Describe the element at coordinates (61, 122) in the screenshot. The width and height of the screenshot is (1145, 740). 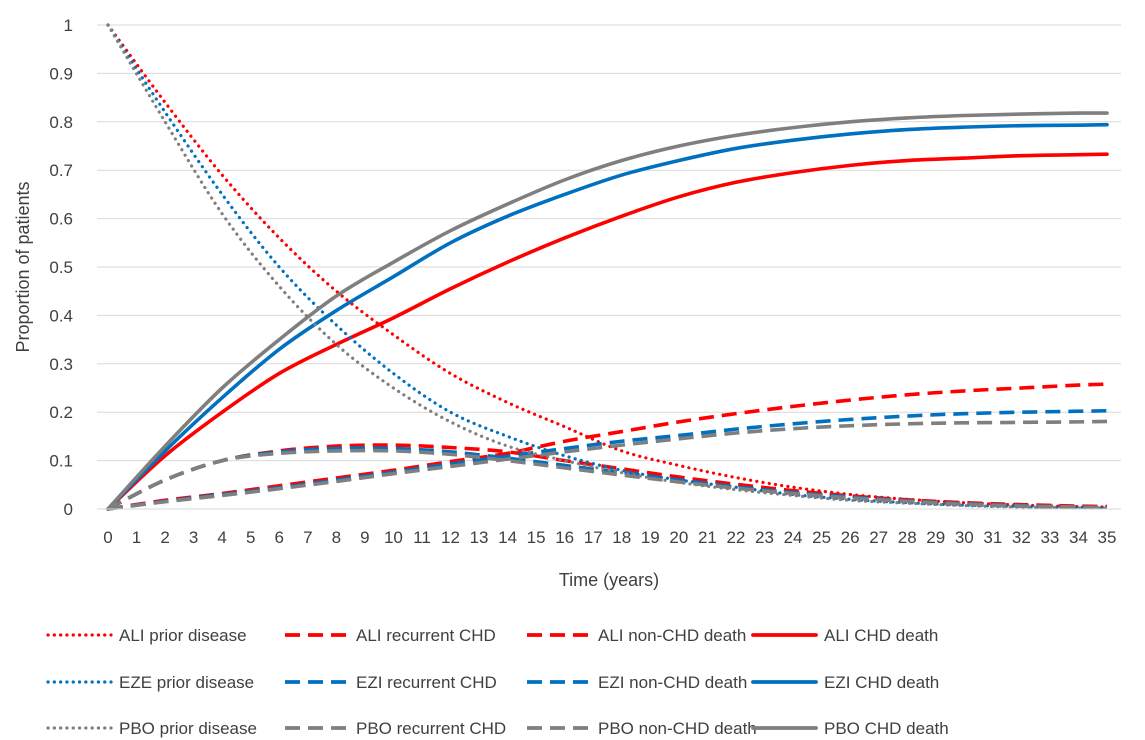
I see `y-tick-label: 0.8` at that location.